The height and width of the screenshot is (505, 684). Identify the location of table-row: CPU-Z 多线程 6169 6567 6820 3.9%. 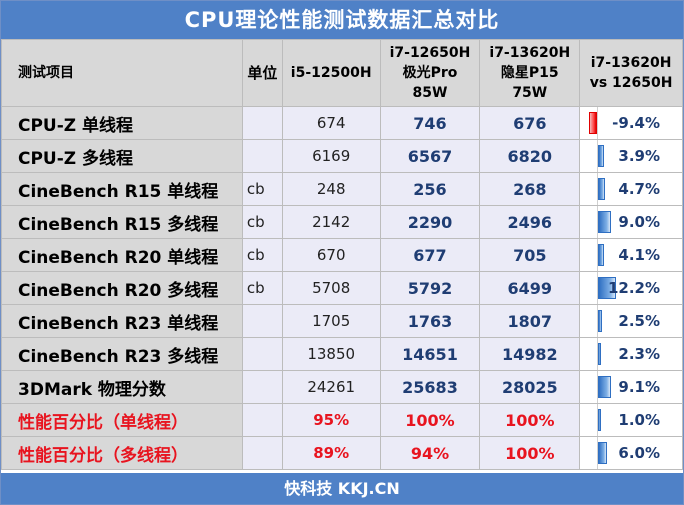
(342, 156).